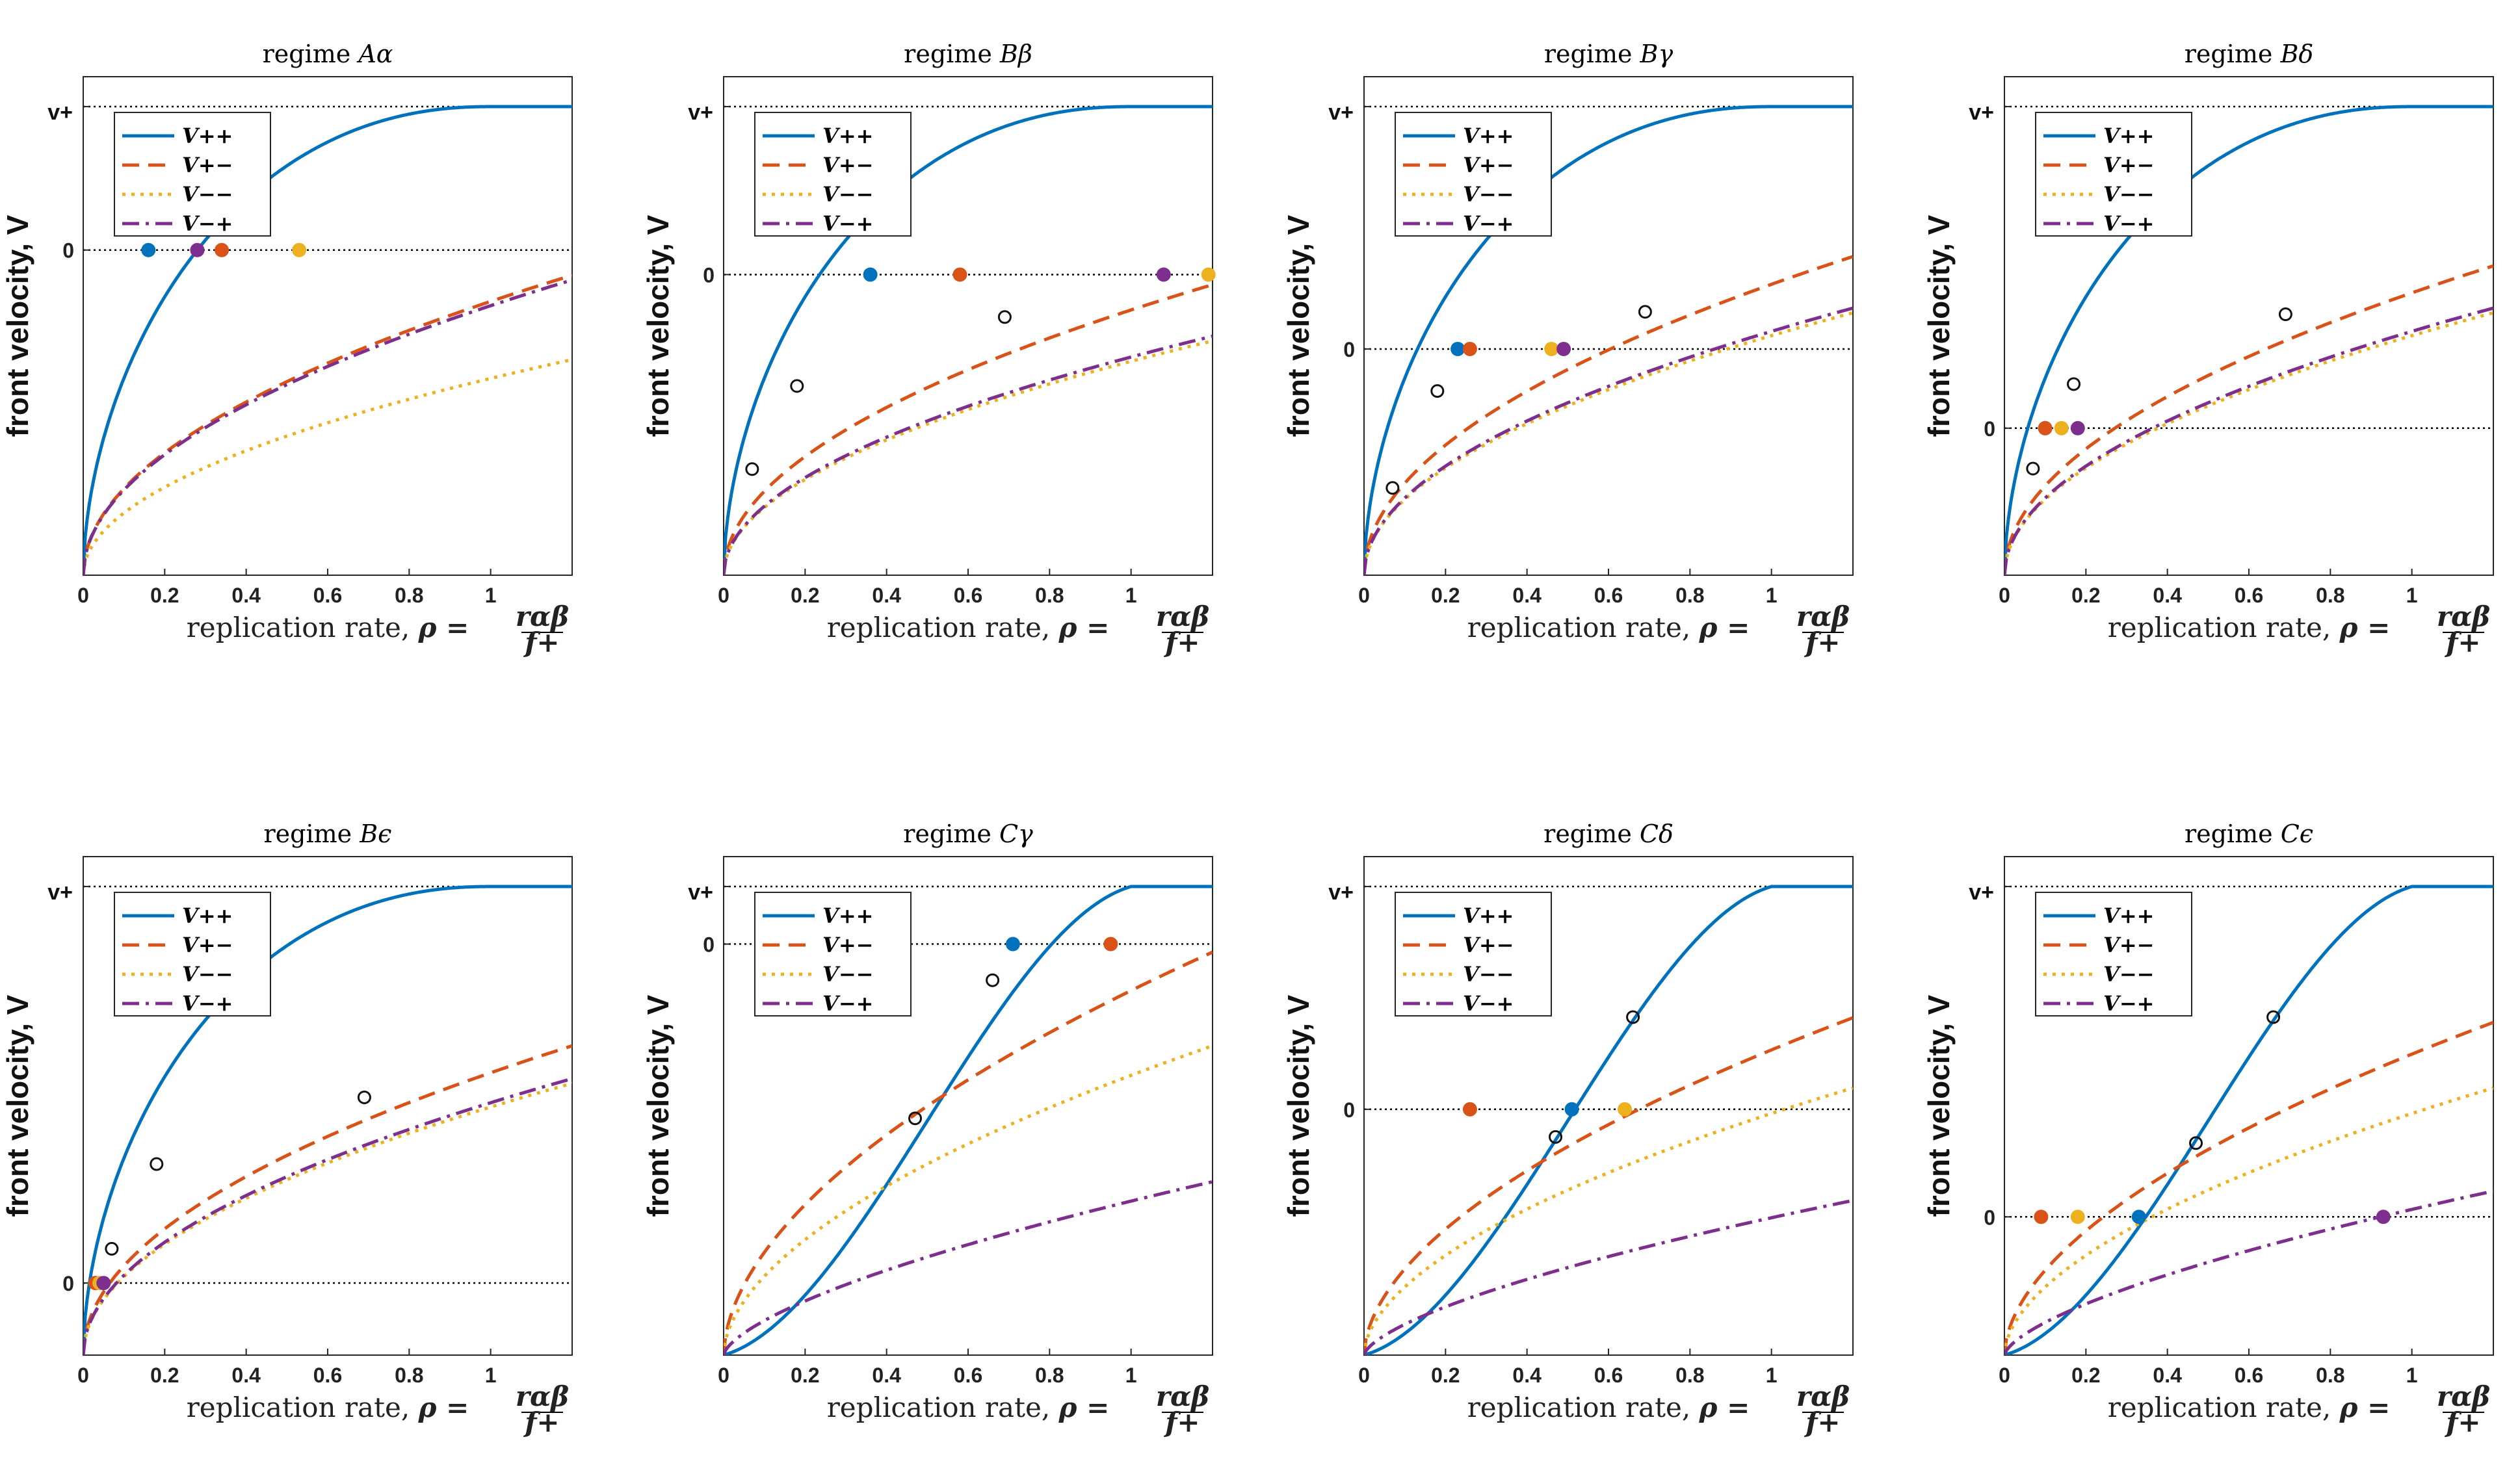 The height and width of the screenshot is (1463, 2520). I want to click on chart-title: regime Bβ, so click(968, 54).